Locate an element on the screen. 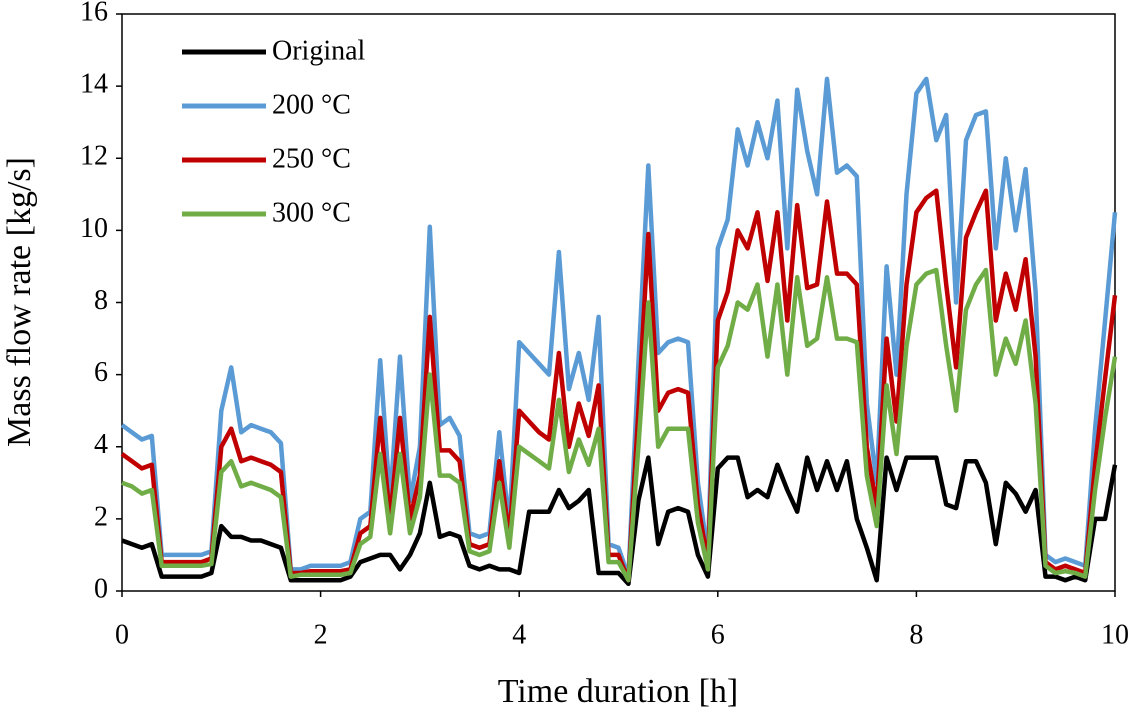 The height and width of the screenshot is (721, 1132). y-tick-label: 16 is located at coordinates (94, 13).